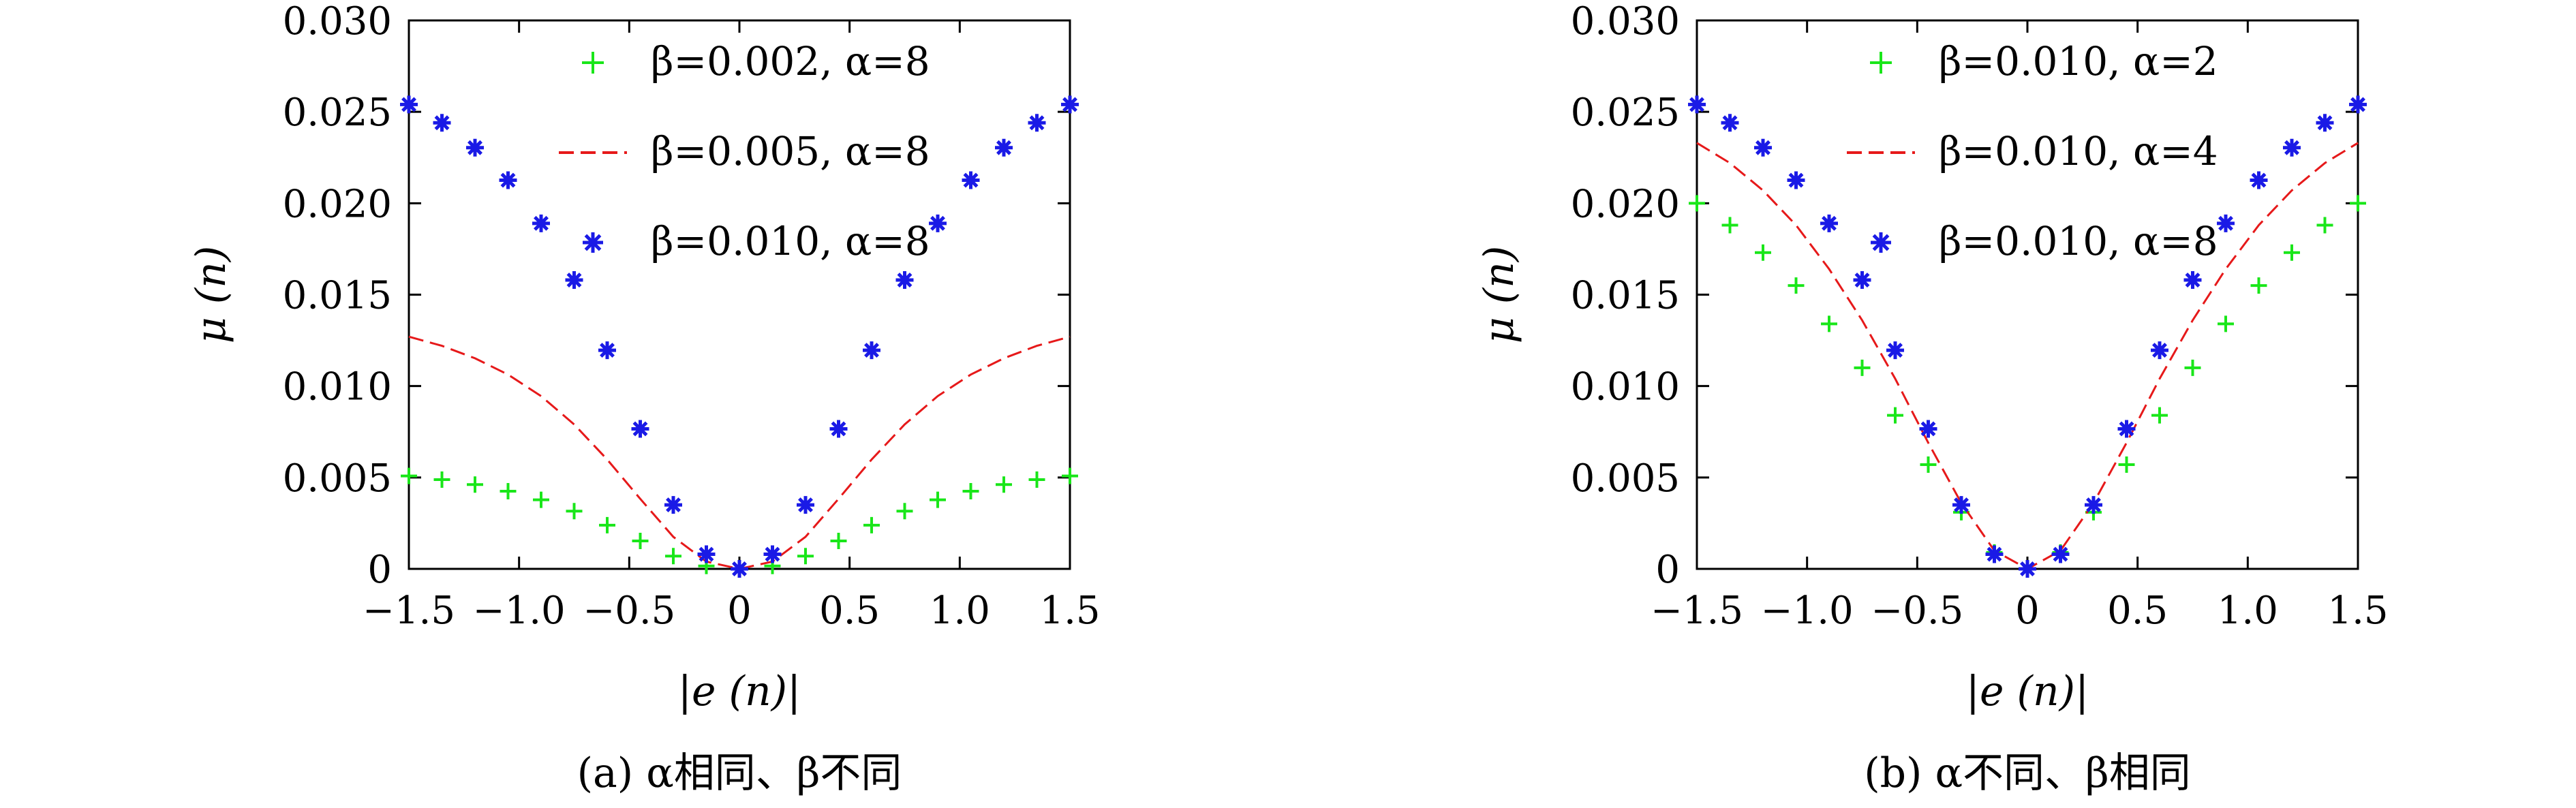 This screenshot has width=2576, height=808. I want to click on y-tick-label: 0.030, so click(337, 22).